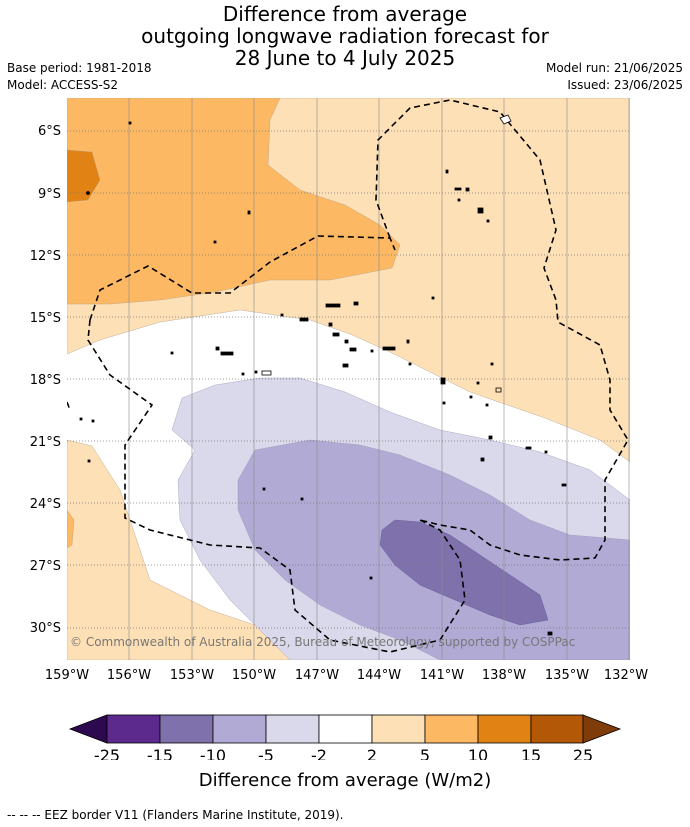  What do you see at coordinates (214, 549) in the screenshot?
I see `region-positive-southwest` at bounding box center [214, 549].